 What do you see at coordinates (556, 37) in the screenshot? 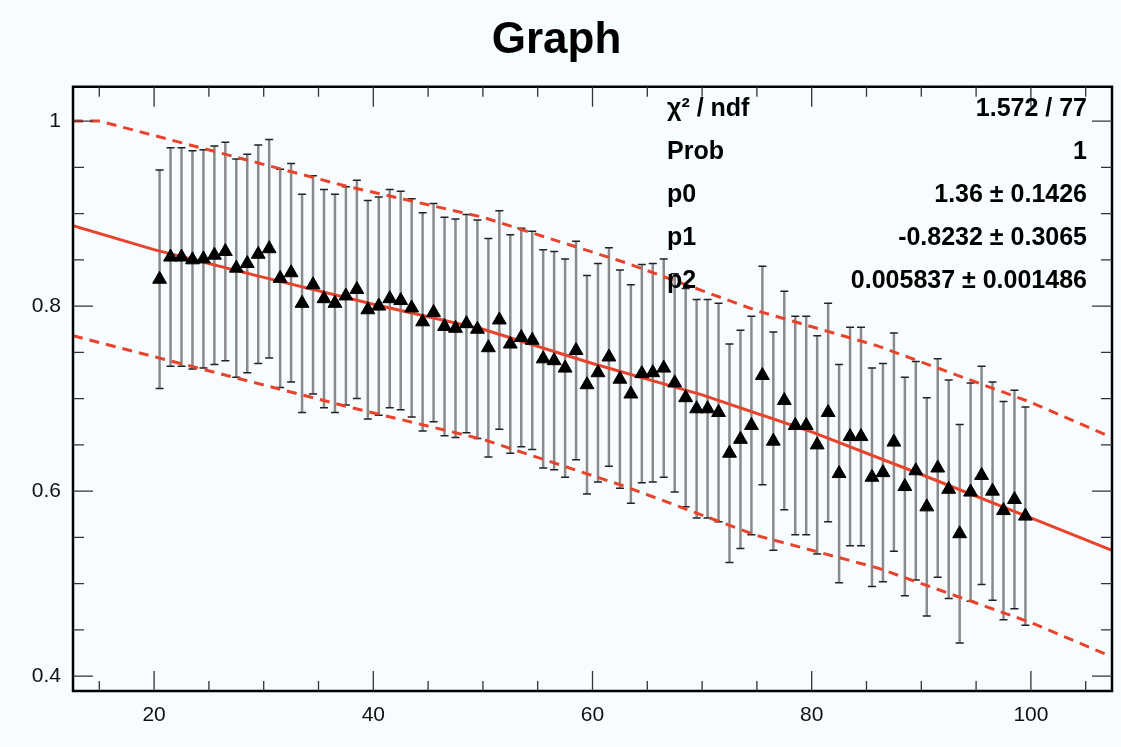
I see `chart-title: Graph` at bounding box center [556, 37].